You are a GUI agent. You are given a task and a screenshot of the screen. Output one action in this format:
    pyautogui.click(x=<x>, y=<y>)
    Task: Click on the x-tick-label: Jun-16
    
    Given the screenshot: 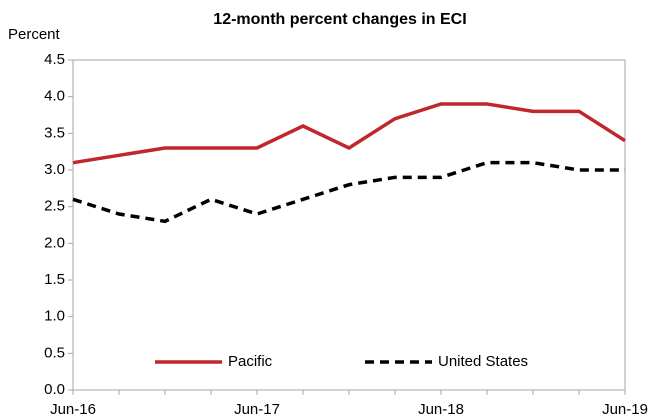 What is the action you would take?
    pyautogui.click(x=73, y=409)
    